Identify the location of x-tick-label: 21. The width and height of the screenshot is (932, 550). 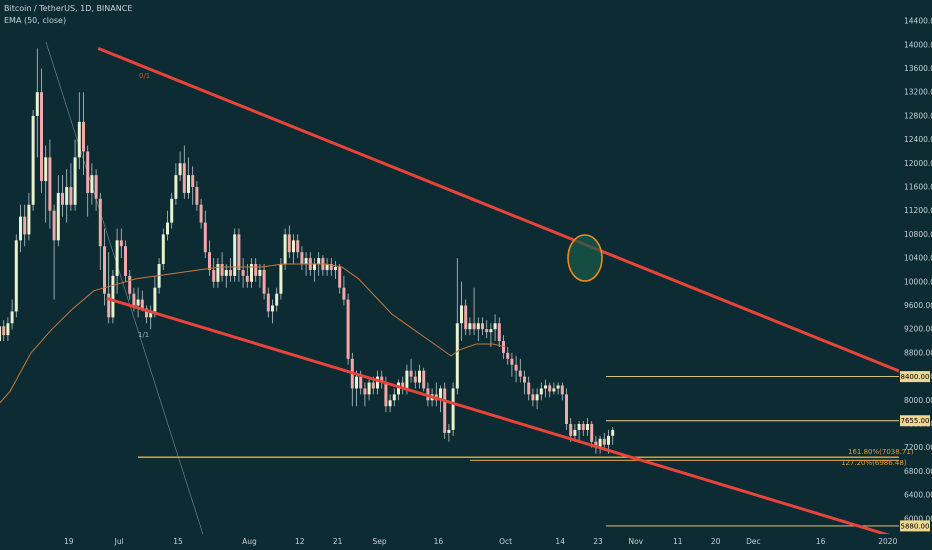
(338, 541).